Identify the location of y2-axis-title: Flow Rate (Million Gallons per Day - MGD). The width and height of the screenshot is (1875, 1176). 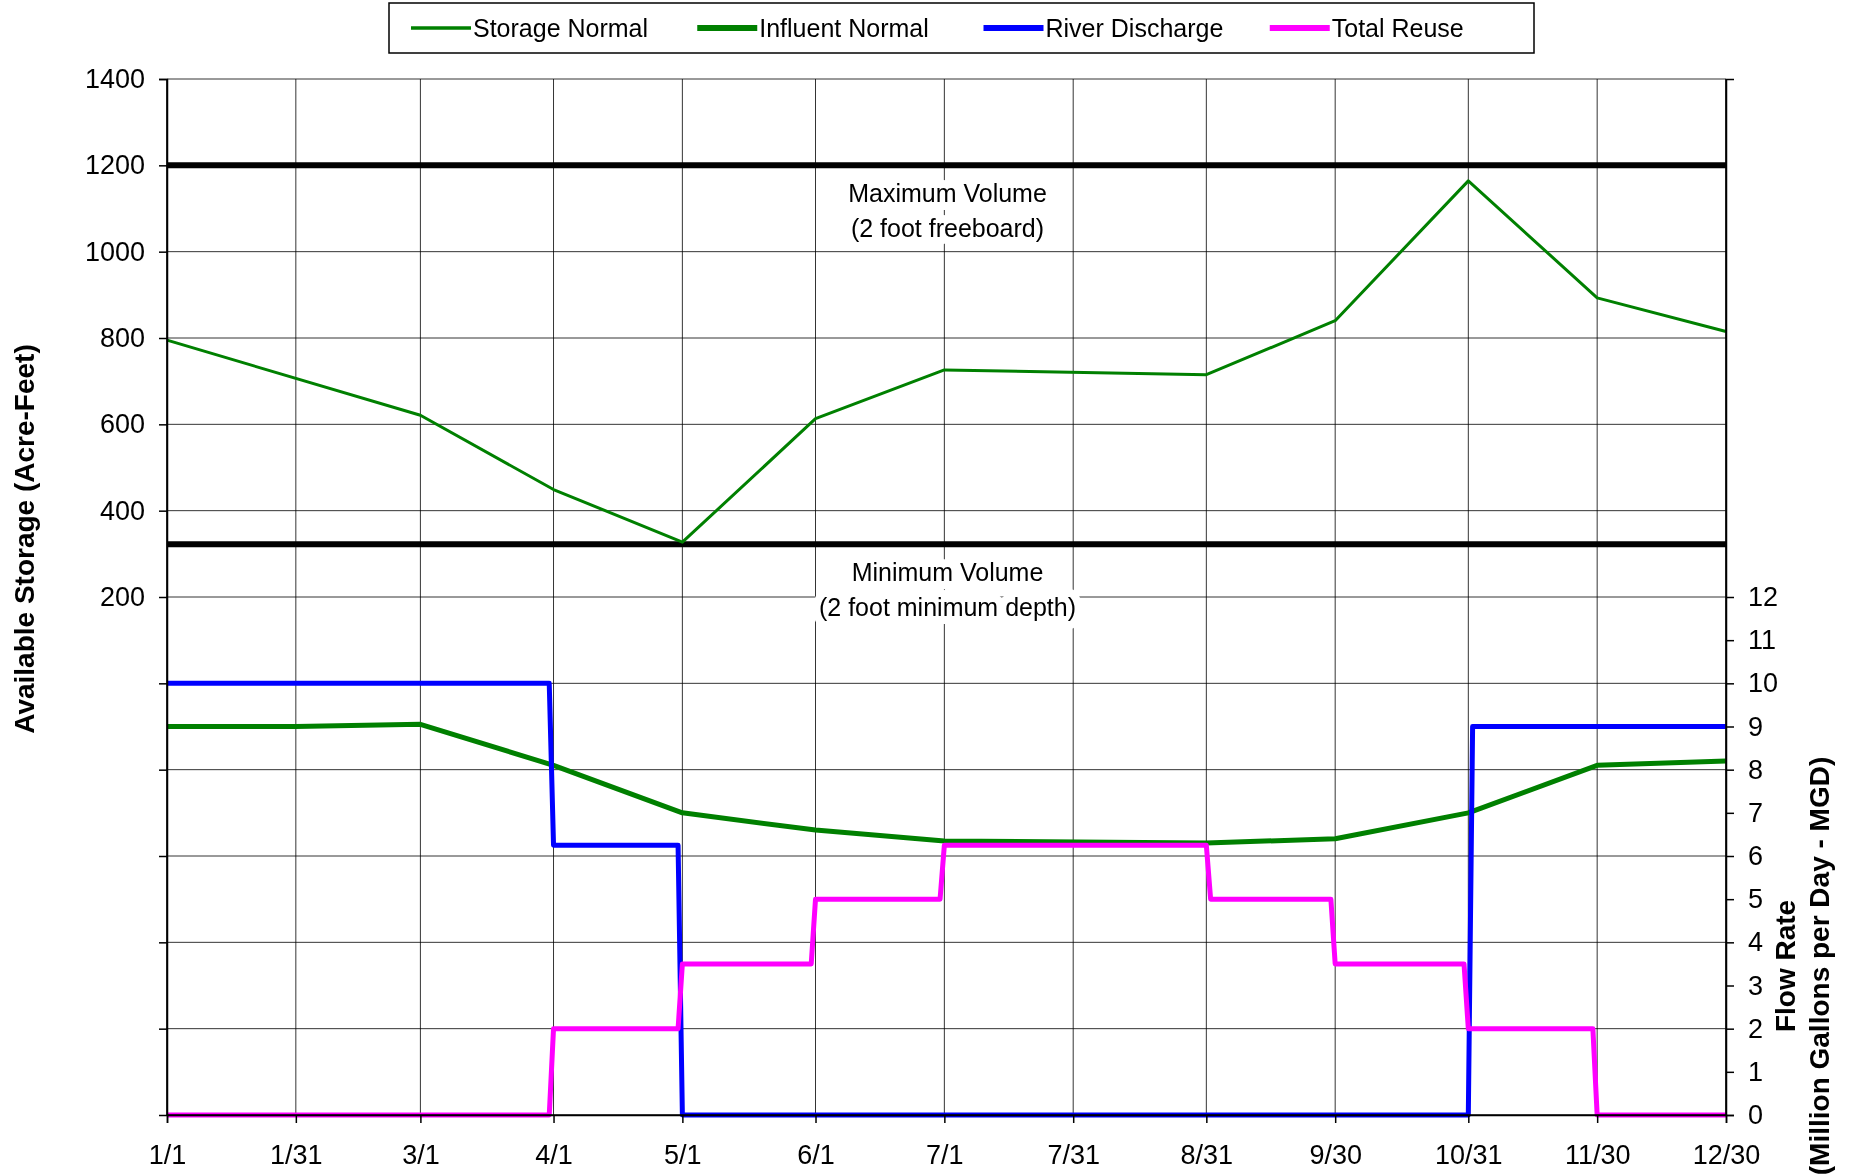
(1802, 966).